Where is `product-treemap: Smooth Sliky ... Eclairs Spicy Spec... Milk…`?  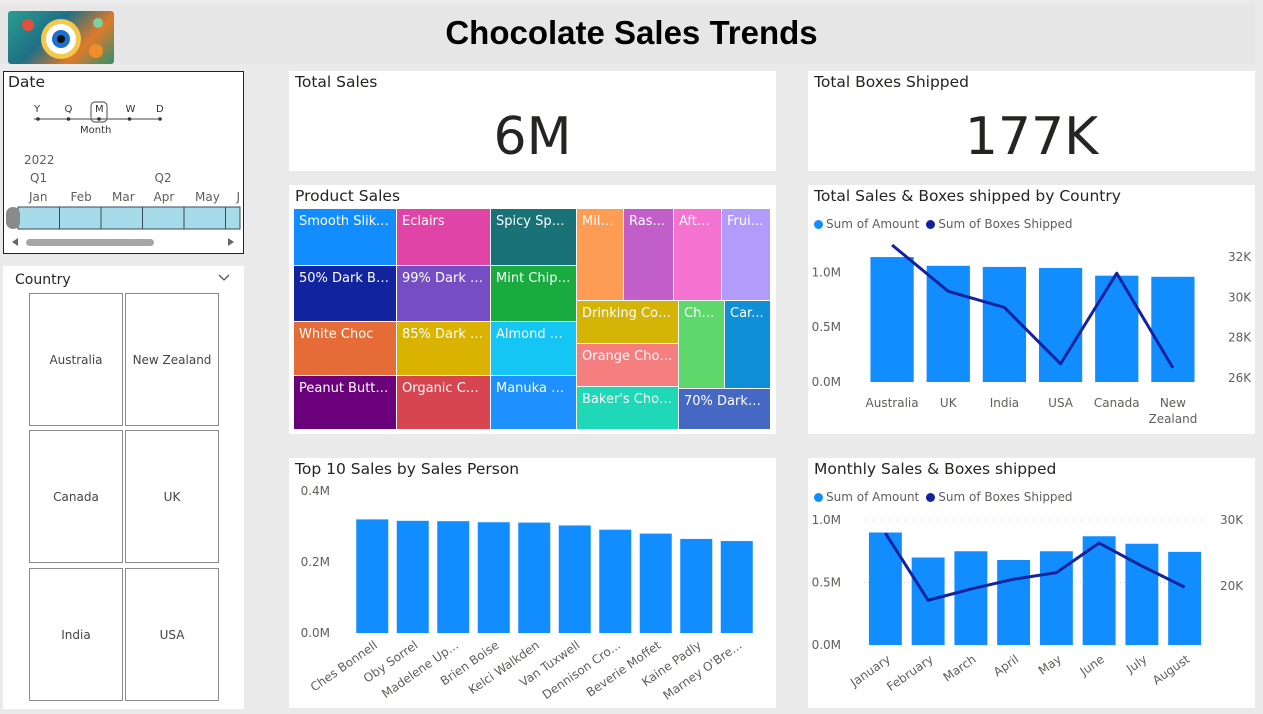 product-treemap: Smooth Sliky ... Eclairs Spicy Spec... Milk… is located at coordinates (532, 319).